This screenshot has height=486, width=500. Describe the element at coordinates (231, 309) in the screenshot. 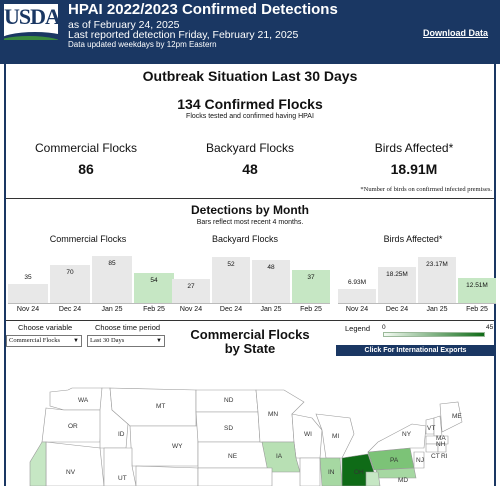

I see `bar-category-backyard-1: Dec 24` at that location.